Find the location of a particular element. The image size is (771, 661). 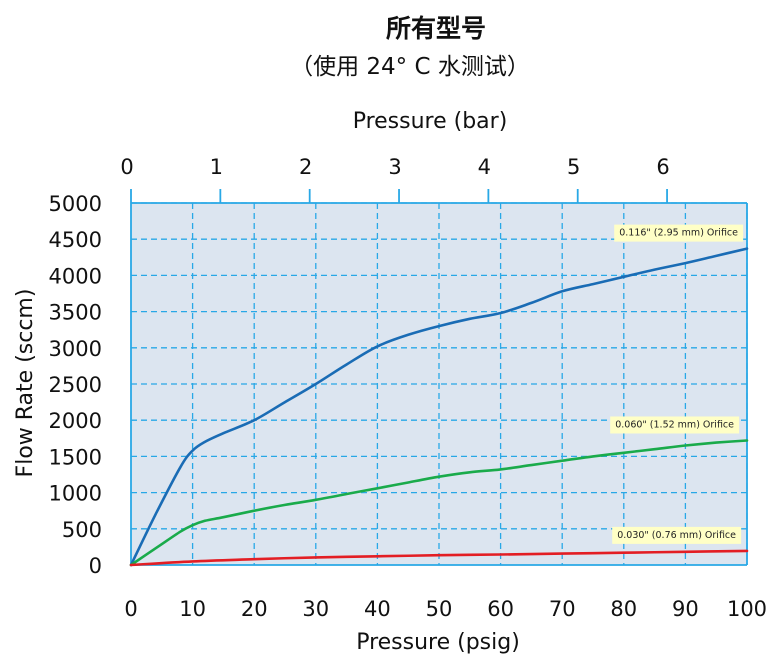

y-tick-label: 3000 is located at coordinates (75, 349).